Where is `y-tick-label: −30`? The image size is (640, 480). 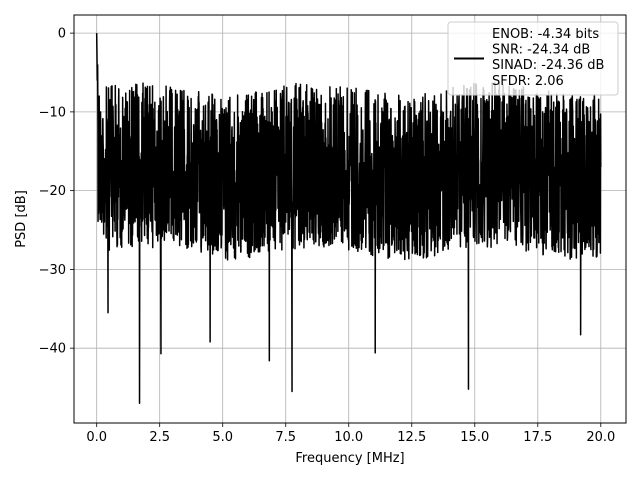 y-tick-label: −30 is located at coordinates (52, 270).